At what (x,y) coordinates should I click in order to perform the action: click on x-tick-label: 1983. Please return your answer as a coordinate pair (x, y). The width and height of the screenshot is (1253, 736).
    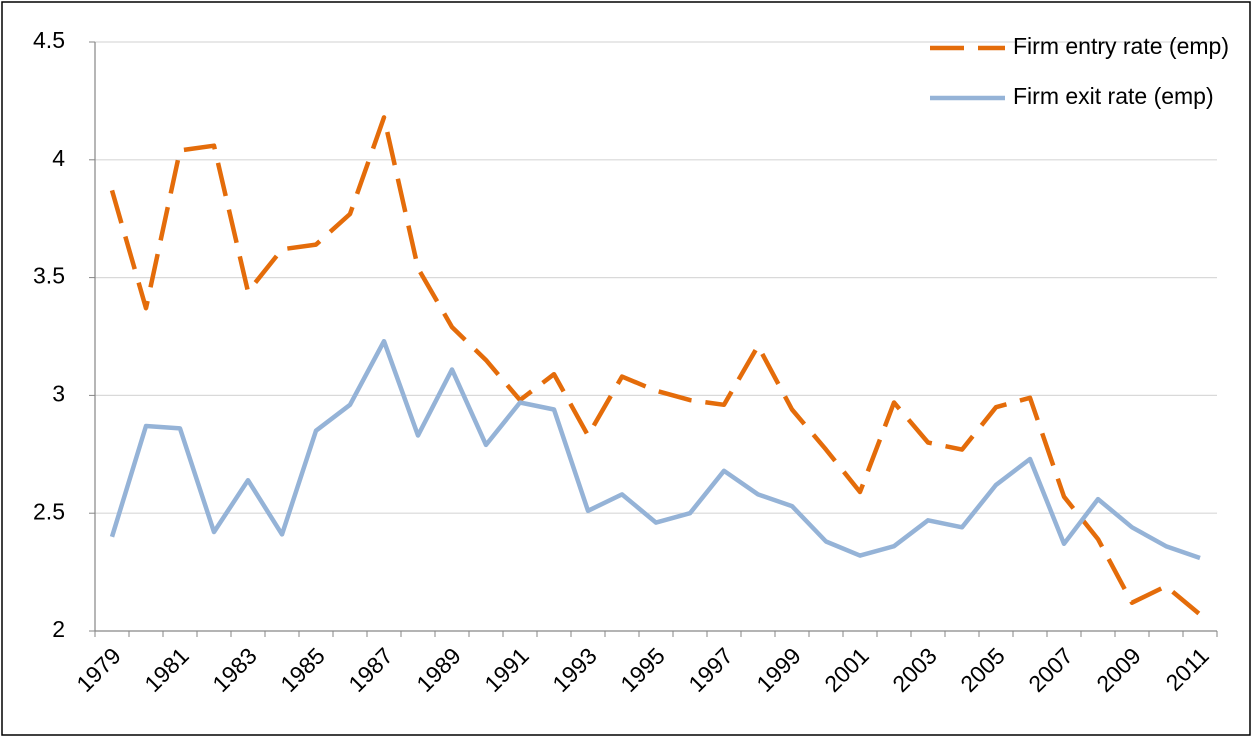
    Looking at the image, I should click on (234, 669).